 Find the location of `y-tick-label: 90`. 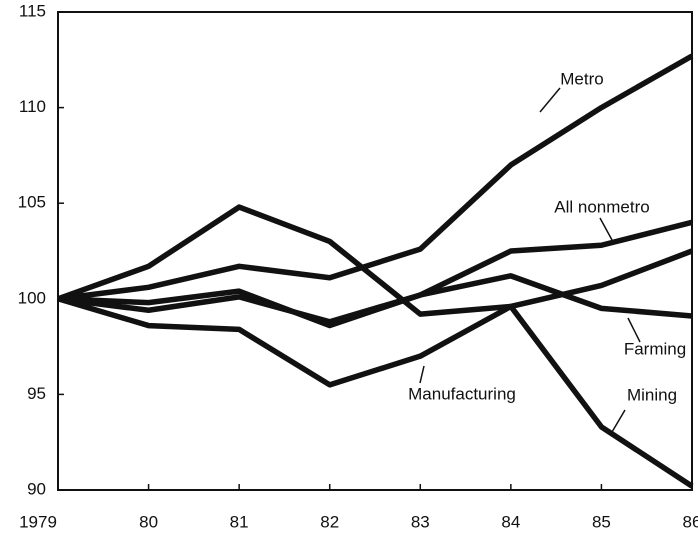

y-tick-label: 90 is located at coordinates (36, 488).